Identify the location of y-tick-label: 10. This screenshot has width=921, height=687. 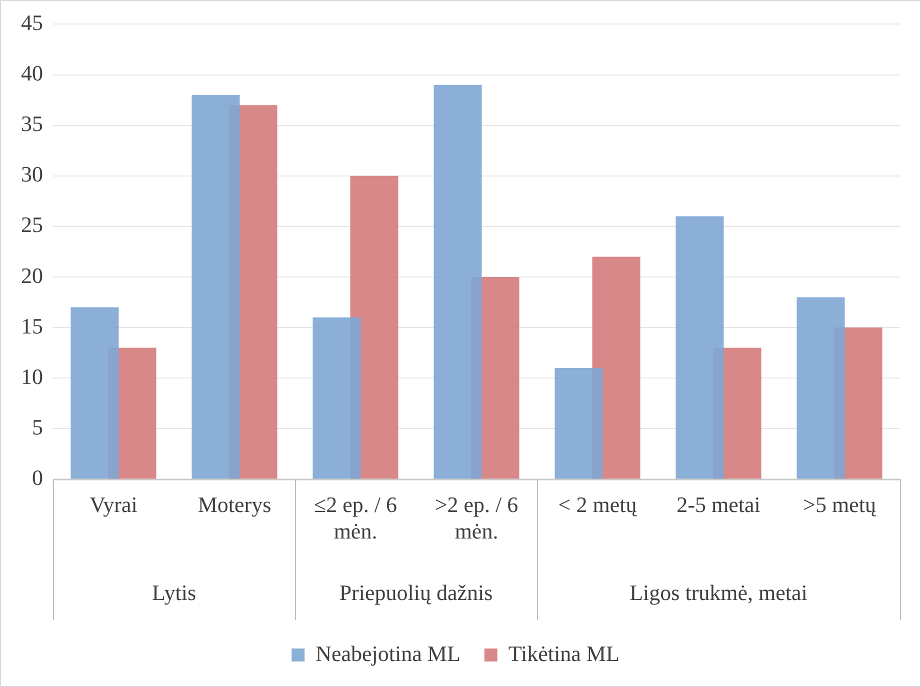
(32, 376).